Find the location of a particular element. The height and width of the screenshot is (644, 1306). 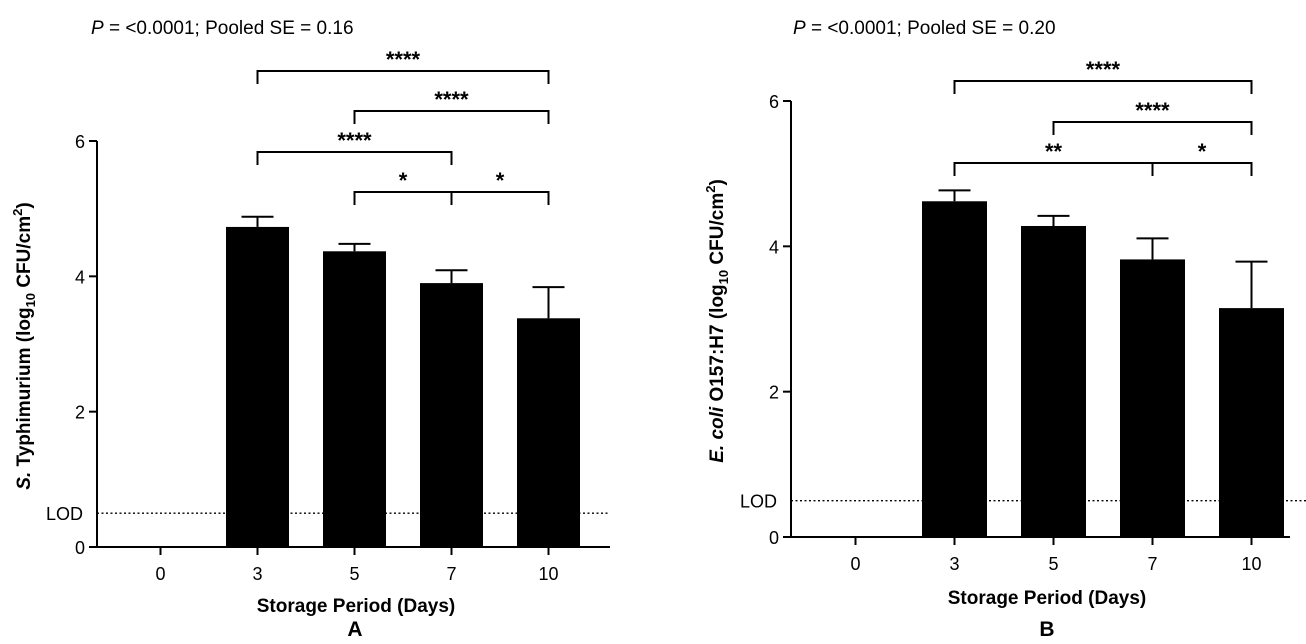

y-title-organism: E. coli is located at coordinates (717, 434).